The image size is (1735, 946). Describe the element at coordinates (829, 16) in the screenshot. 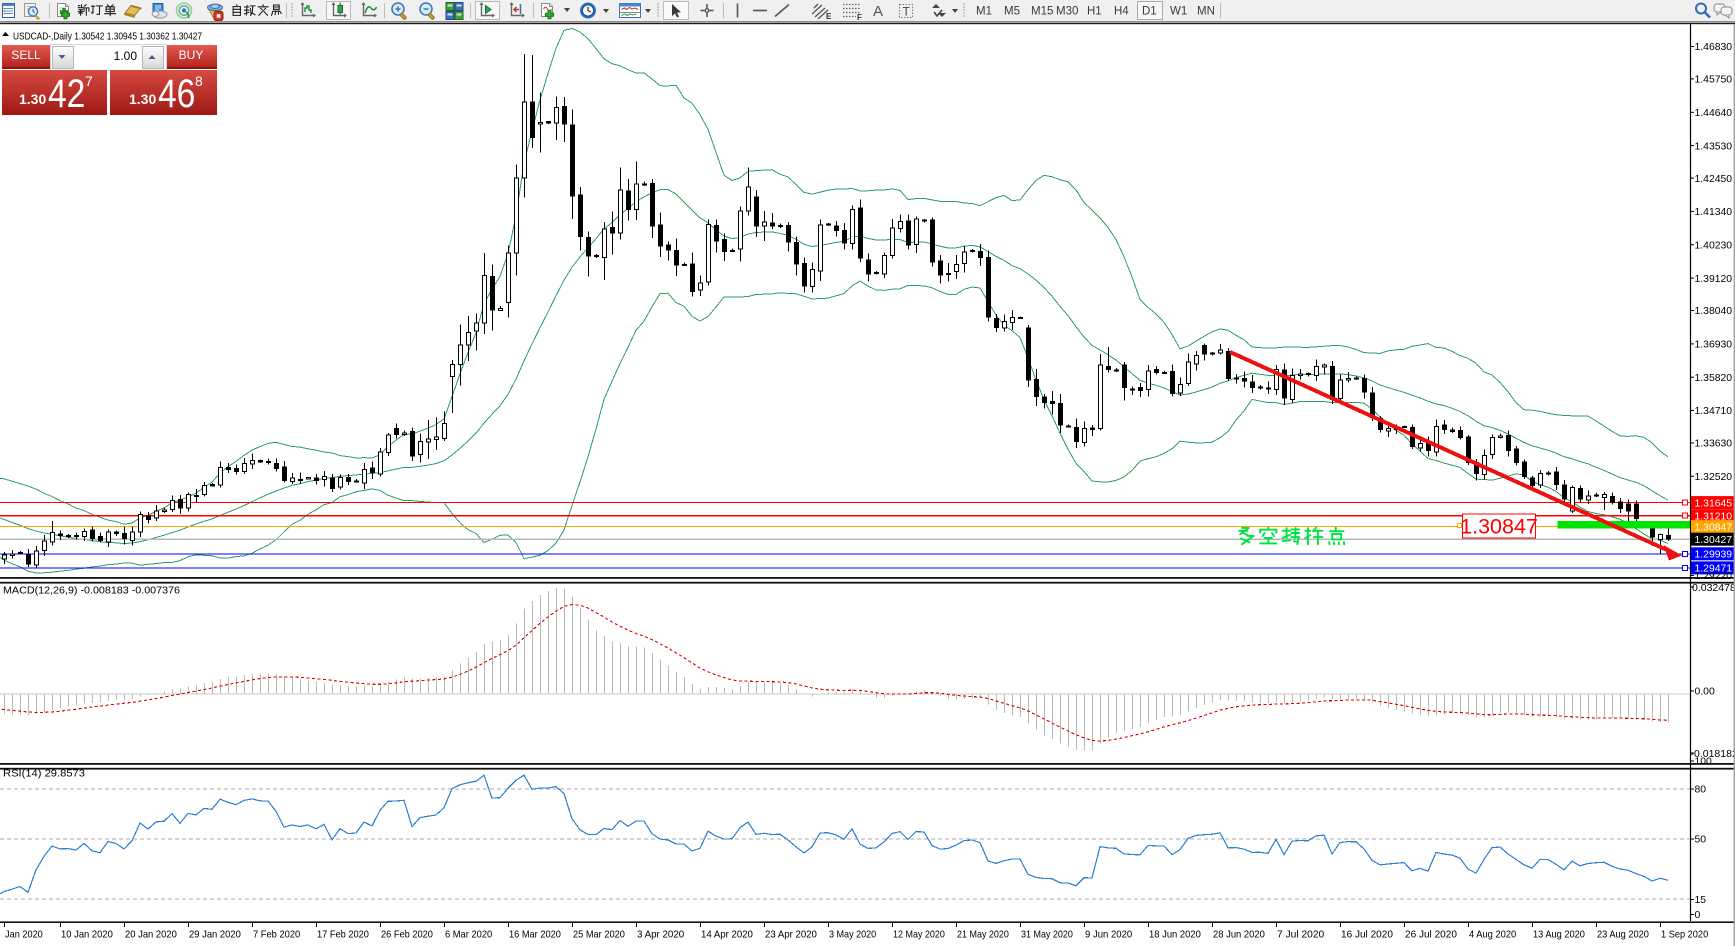

I see `svg-text: E` at that location.